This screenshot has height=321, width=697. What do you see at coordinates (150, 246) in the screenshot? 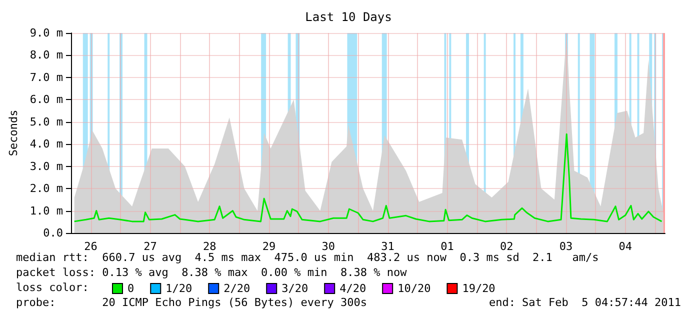
I see `x-tick-label: 27` at bounding box center [150, 246].